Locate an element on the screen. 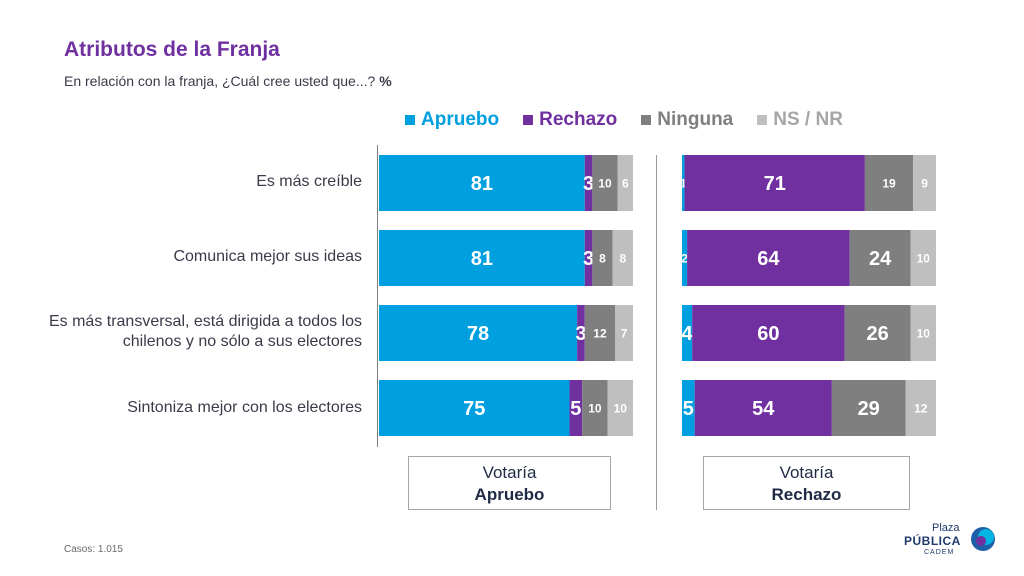  logo-line1: Plaza is located at coordinates (946, 528).